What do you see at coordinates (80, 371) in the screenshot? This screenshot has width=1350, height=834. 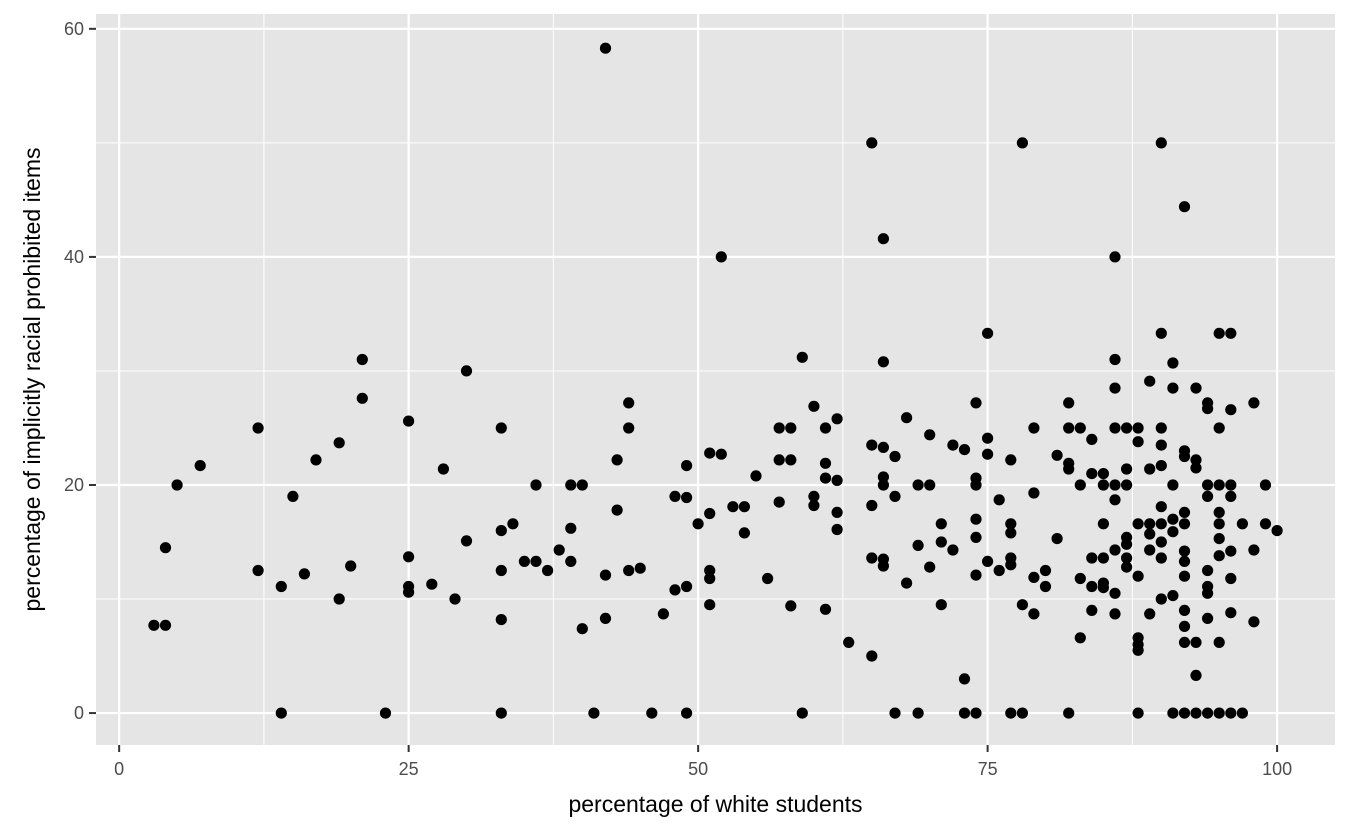 I see `y-axis: 0 20 40 60` at bounding box center [80, 371].